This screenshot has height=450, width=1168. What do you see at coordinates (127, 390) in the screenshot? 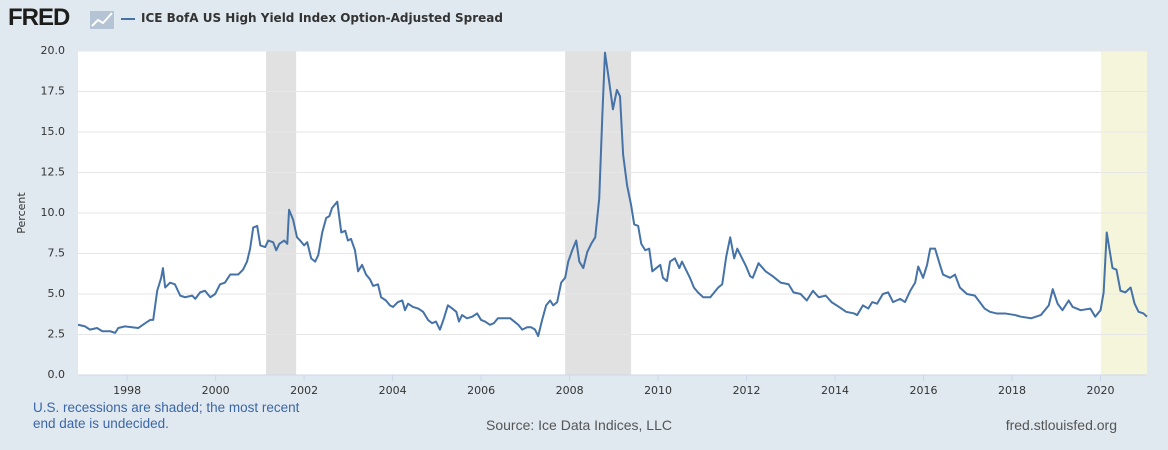
I see `x-tick-label: 1998` at bounding box center [127, 390].